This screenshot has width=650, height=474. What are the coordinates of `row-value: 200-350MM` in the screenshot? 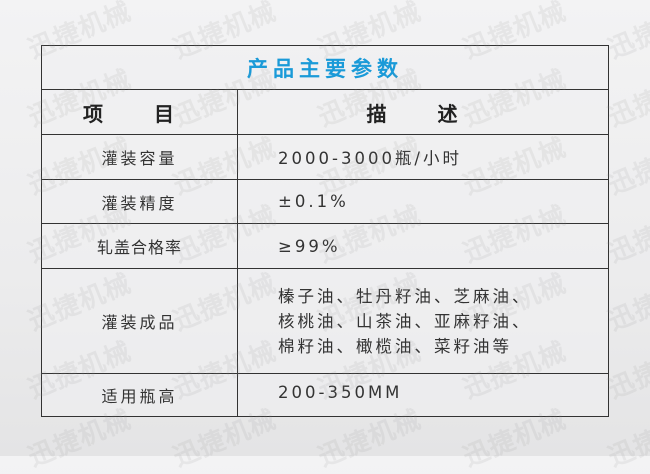 It's located at (340, 392).